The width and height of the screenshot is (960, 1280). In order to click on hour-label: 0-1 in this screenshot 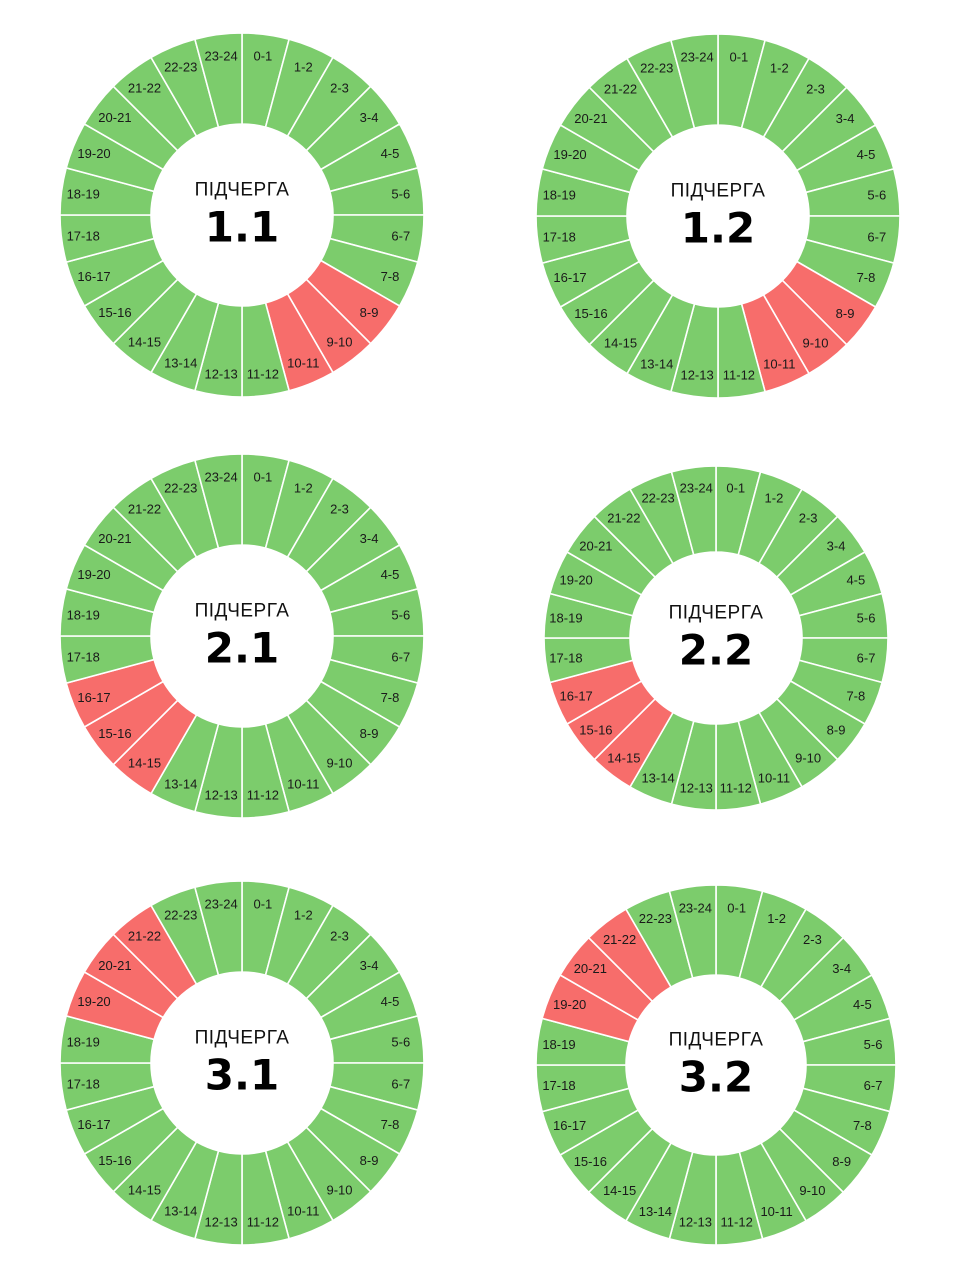, I will do `click(735, 487)`.